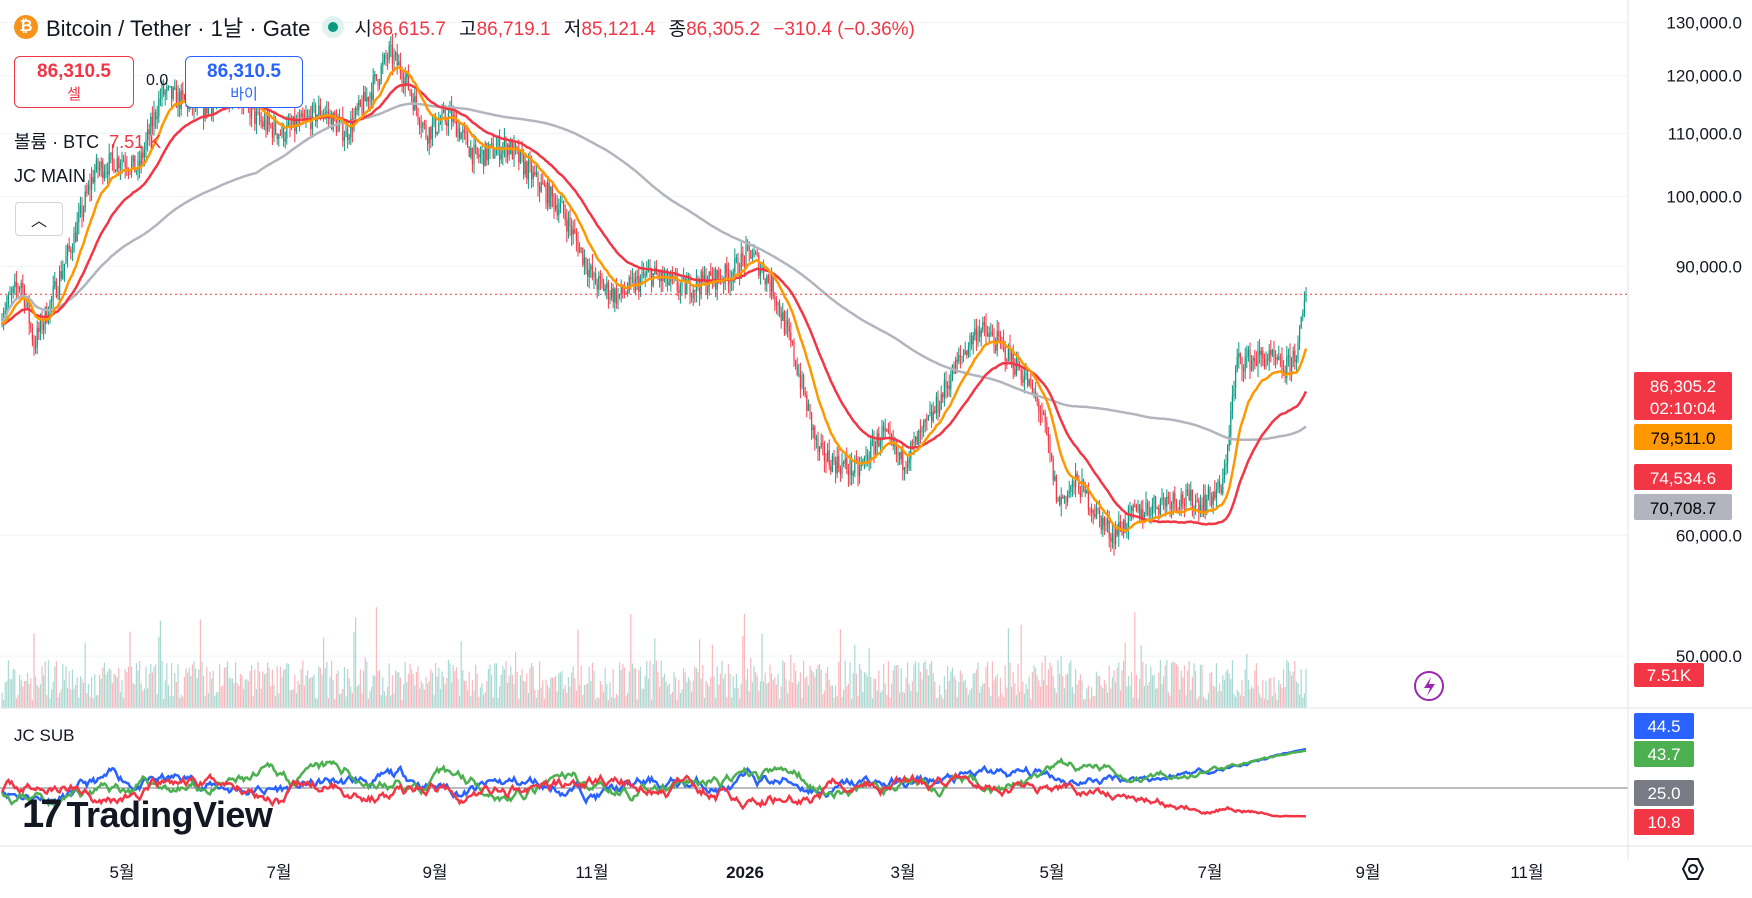 This screenshot has height=898, width=1752. What do you see at coordinates (44, 735) in the screenshot?
I see `sub-indicator-legend: JC SUB` at bounding box center [44, 735].